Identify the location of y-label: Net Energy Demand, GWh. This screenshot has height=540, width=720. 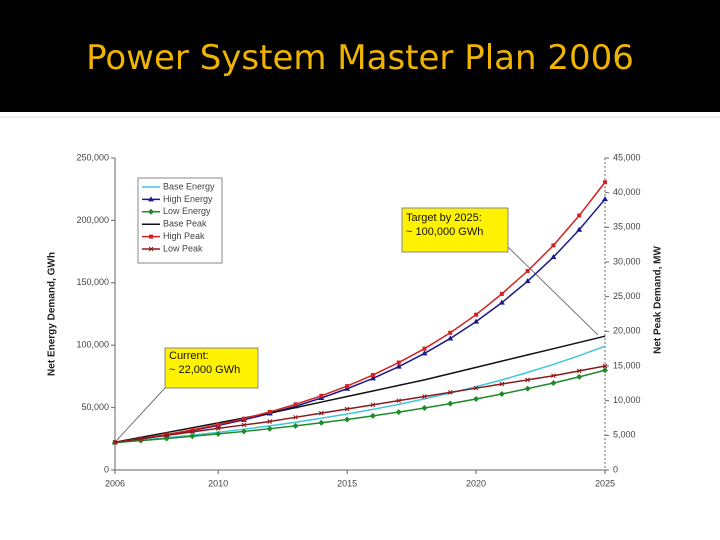
(52, 314).